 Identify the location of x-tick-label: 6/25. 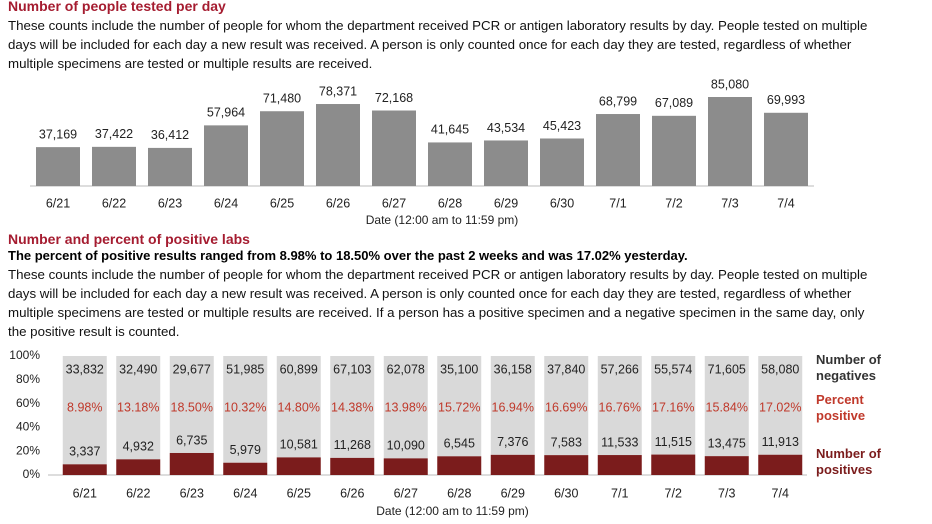
(299, 493).